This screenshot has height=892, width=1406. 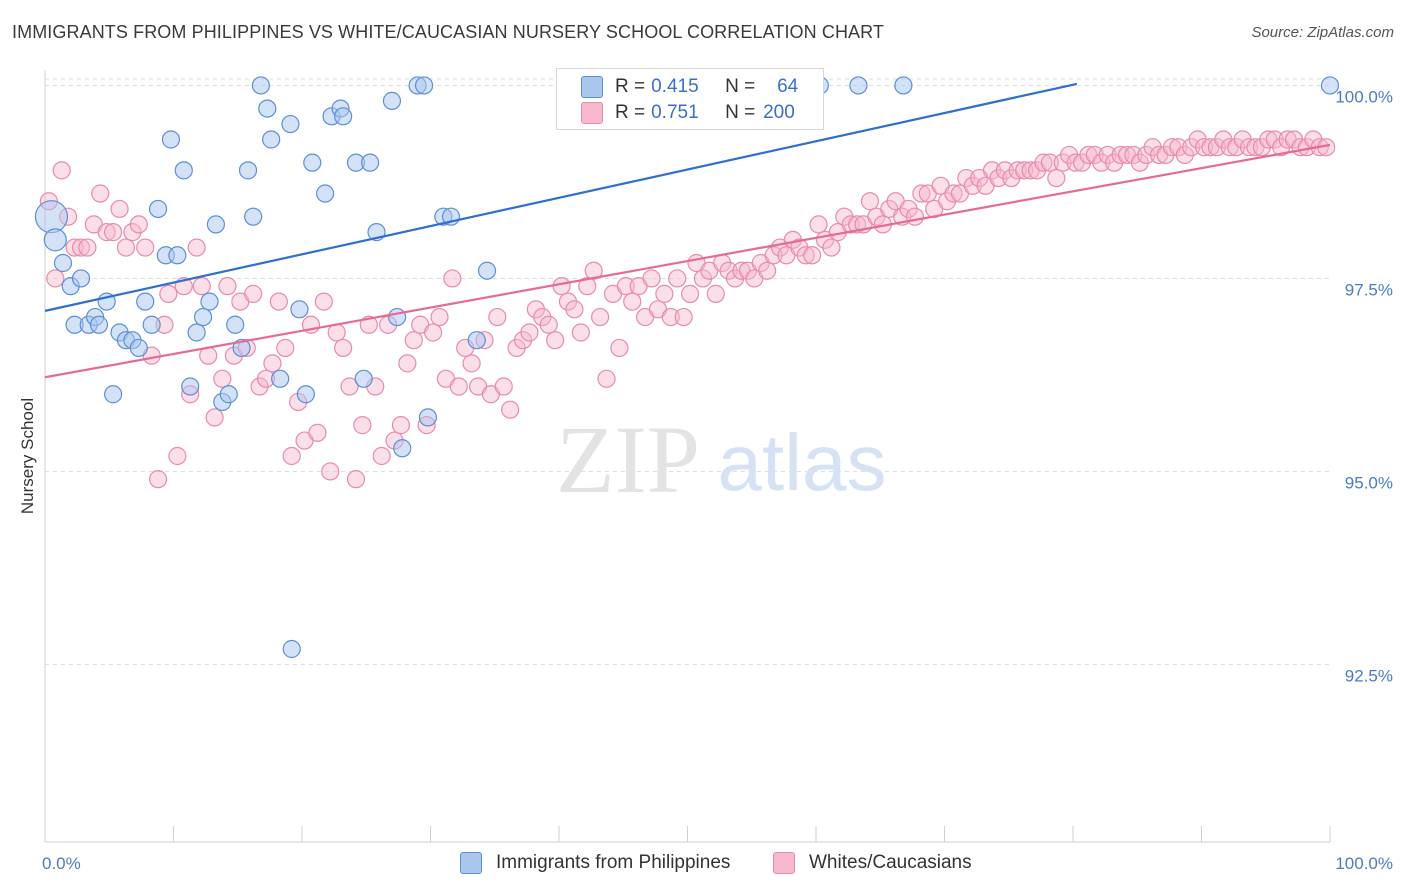 I want to click on r-value: 0.415, so click(x=675, y=86).